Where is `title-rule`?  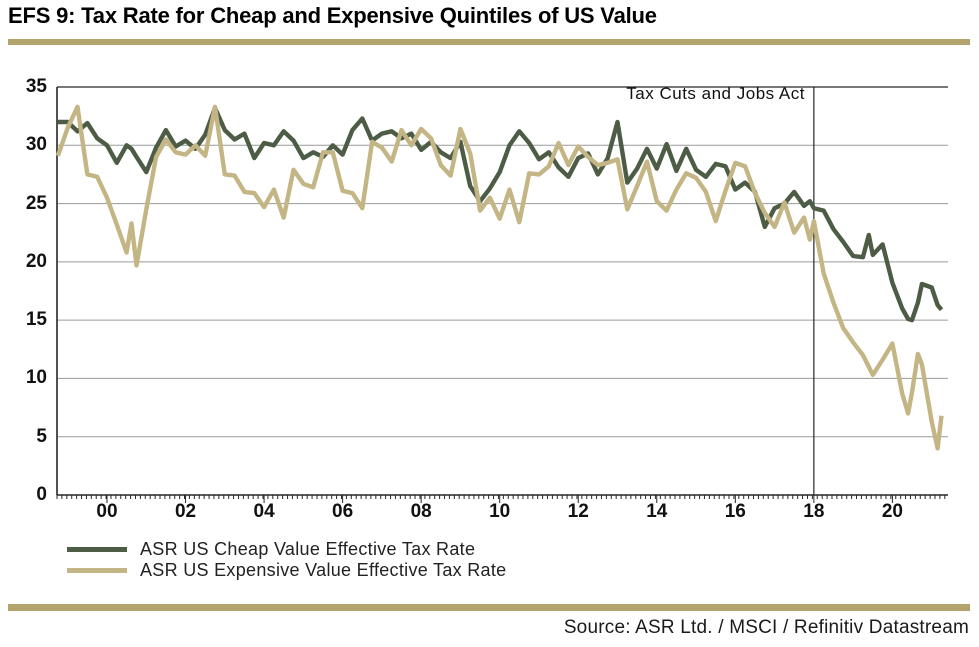
title-rule is located at coordinates (489, 42).